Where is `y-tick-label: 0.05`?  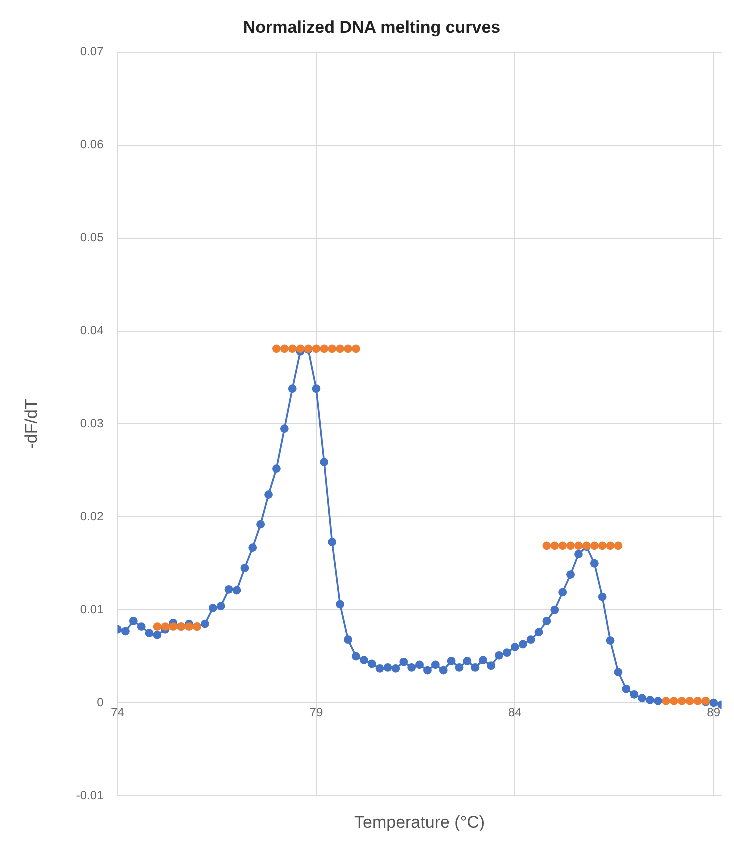 y-tick-label: 0.05 is located at coordinates (92, 237).